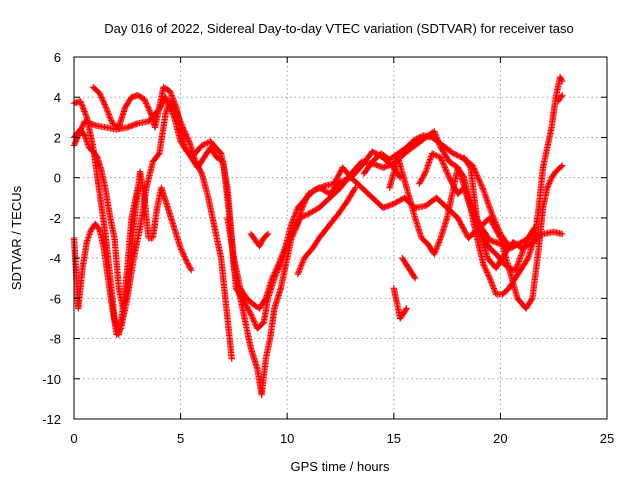  What do you see at coordinates (57, 97) in the screenshot?
I see `y-tick-label: 4` at bounding box center [57, 97].